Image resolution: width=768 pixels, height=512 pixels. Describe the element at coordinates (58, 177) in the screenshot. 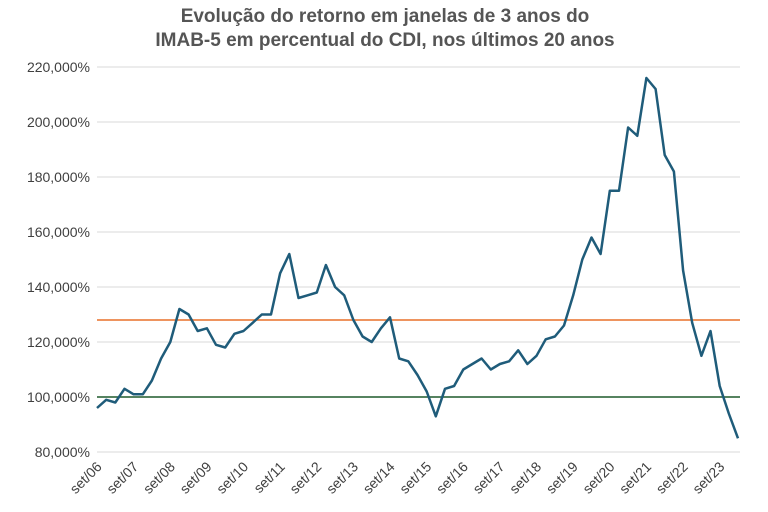

I see `y-tick-label: 180,000%` at that location.